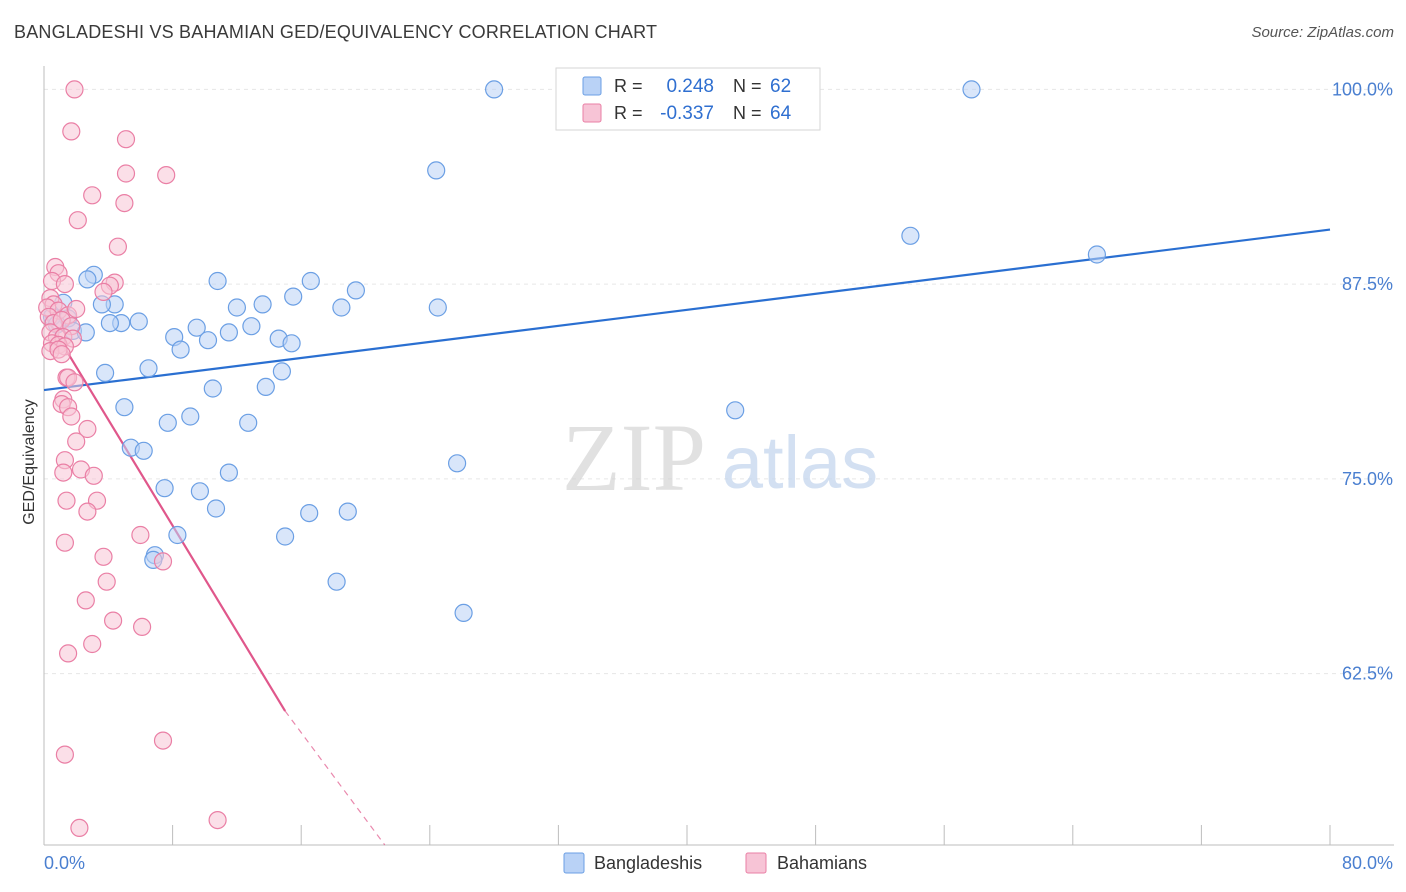 This screenshot has width=1406, height=892. I want to click on bottom-legend-item-bahamians: Bahamians, so click(806, 863).